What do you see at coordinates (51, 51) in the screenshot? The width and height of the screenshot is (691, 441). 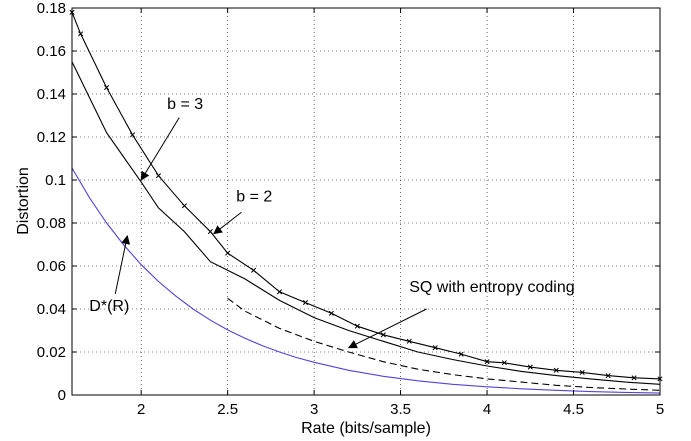 I see `y-tick-label: 0.16` at bounding box center [51, 51].